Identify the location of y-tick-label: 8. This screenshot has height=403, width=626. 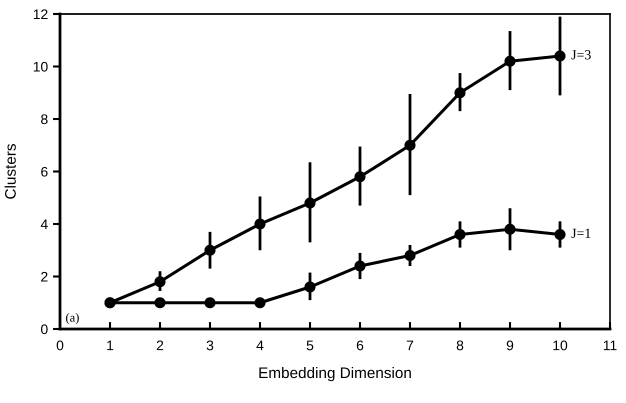
(44, 119).